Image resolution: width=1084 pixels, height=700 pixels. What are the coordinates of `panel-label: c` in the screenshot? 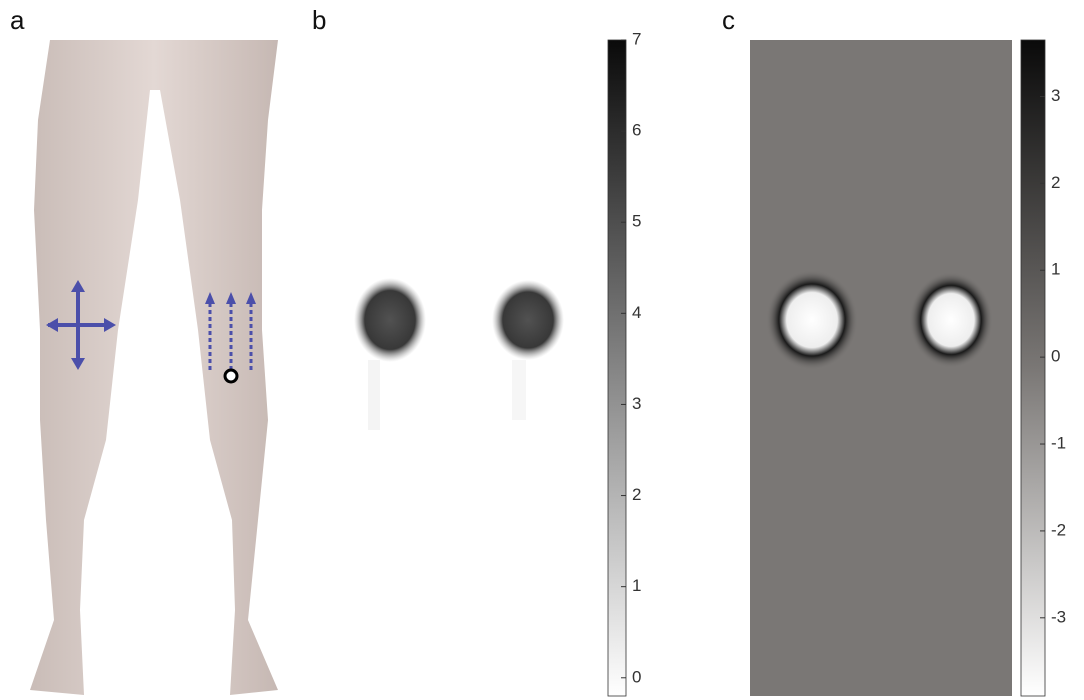 It's located at (728, 20).